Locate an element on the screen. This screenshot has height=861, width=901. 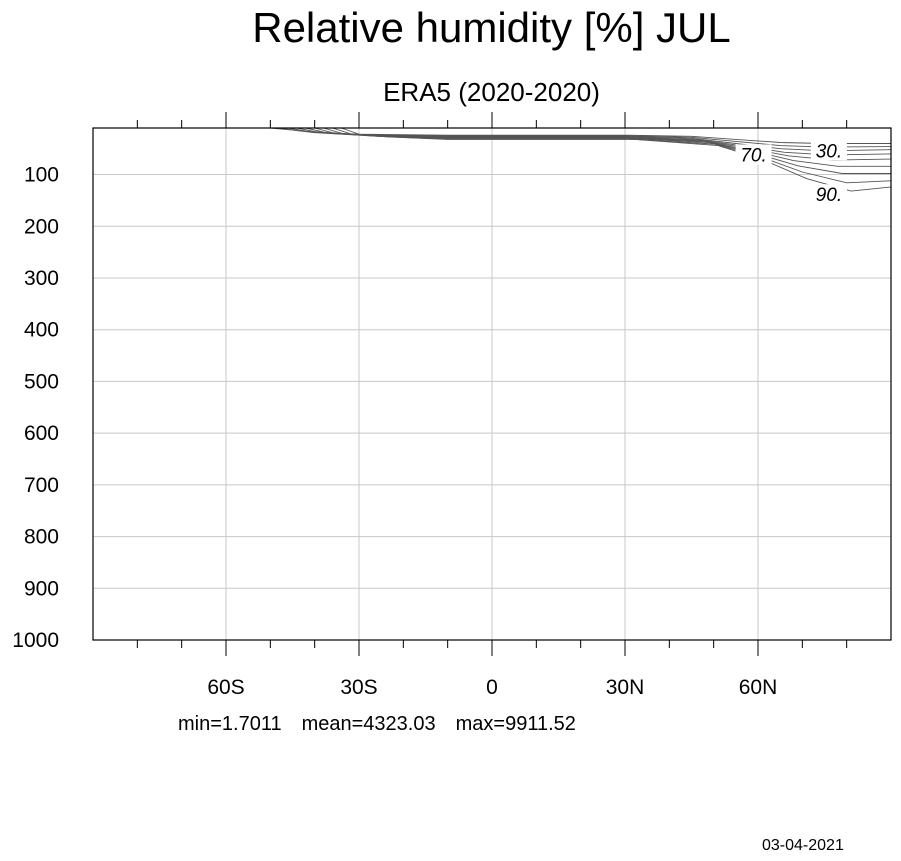
y-tick-label: 600 is located at coordinates (41, 433).